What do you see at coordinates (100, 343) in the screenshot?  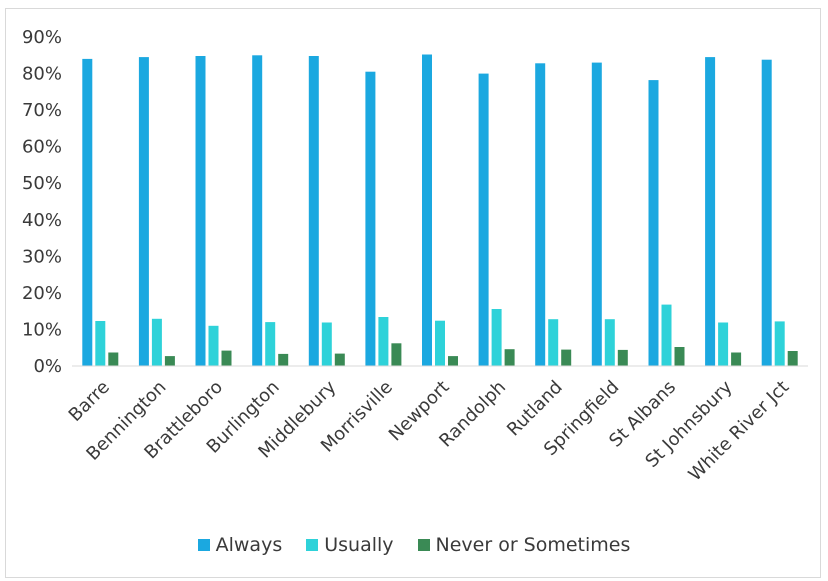 I see `bar-usually-barre` at bounding box center [100, 343].